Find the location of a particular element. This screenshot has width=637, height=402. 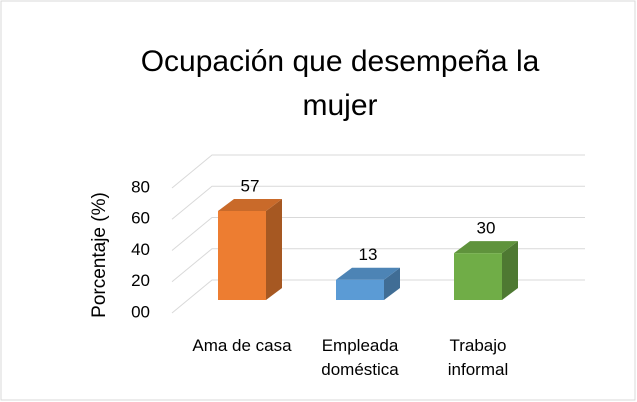

y-axis-label: Porcentaje (%) is located at coordinates (99, 255).